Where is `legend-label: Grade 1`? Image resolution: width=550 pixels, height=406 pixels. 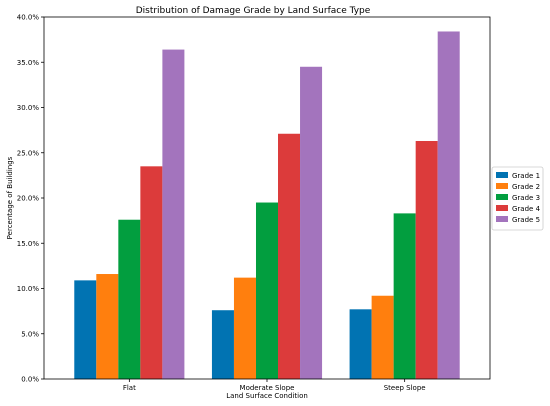 legend-label: Grade 1 is located at coordinates (526, 176).